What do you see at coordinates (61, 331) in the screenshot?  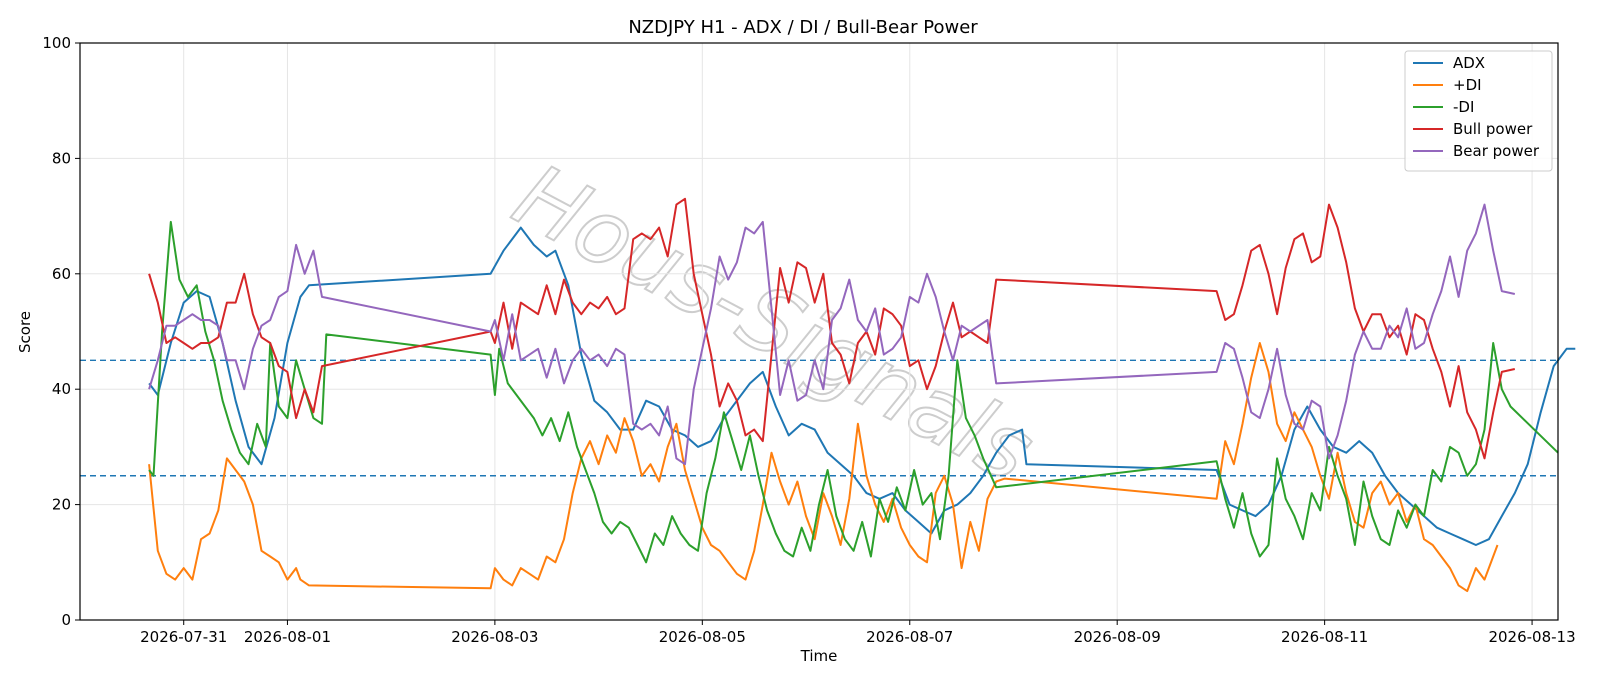 I see `y-axis: 0 20 40 60 80 100` at bounding box center [61, 331].